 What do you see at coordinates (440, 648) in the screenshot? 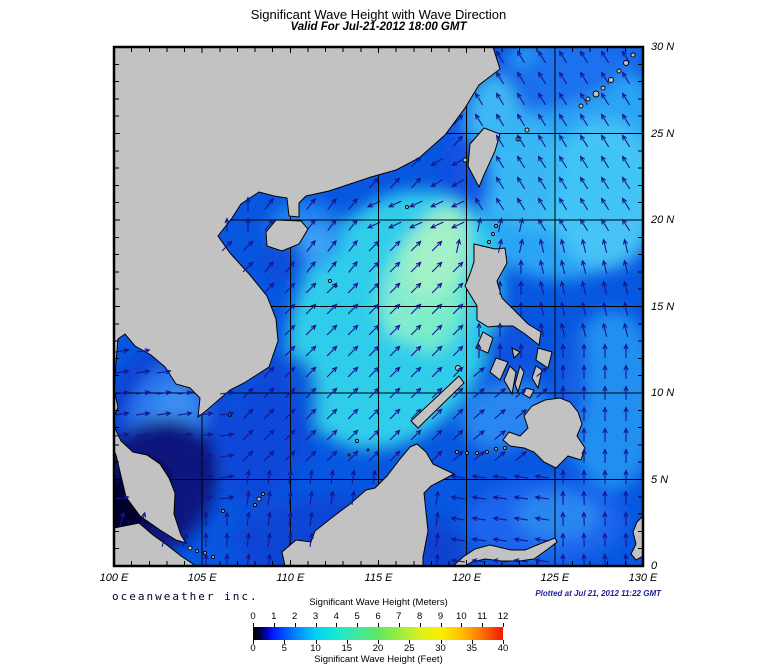
I see `colorbar-feet-value-30: 30` at bounding box center [440, 648].